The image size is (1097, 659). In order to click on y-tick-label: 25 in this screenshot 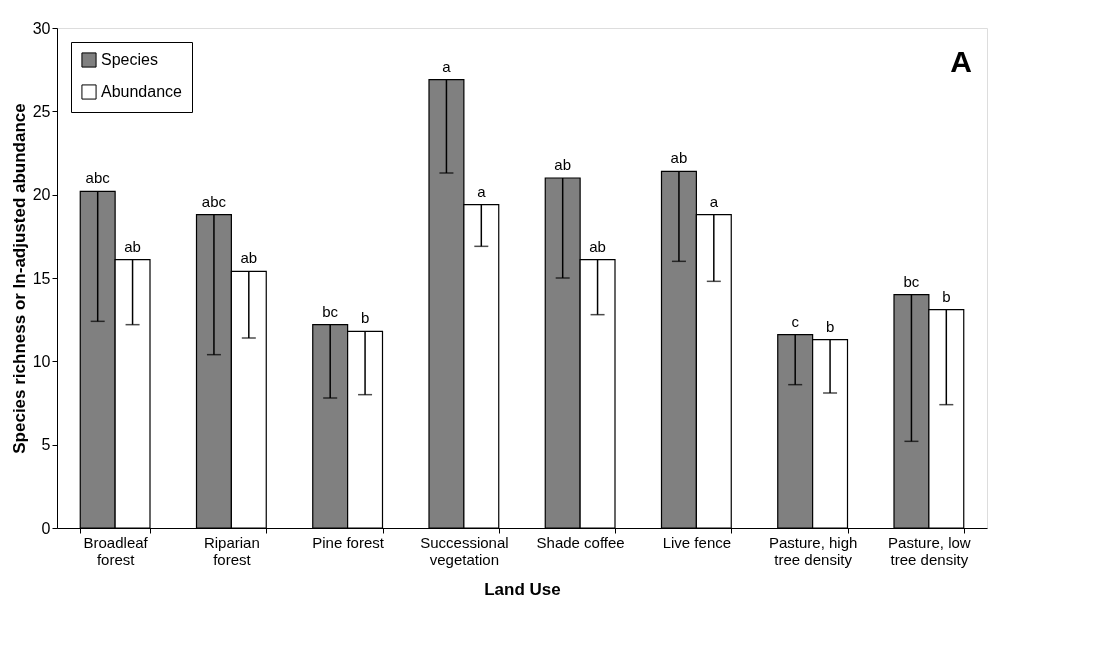, I will do `click(41, 111)`.